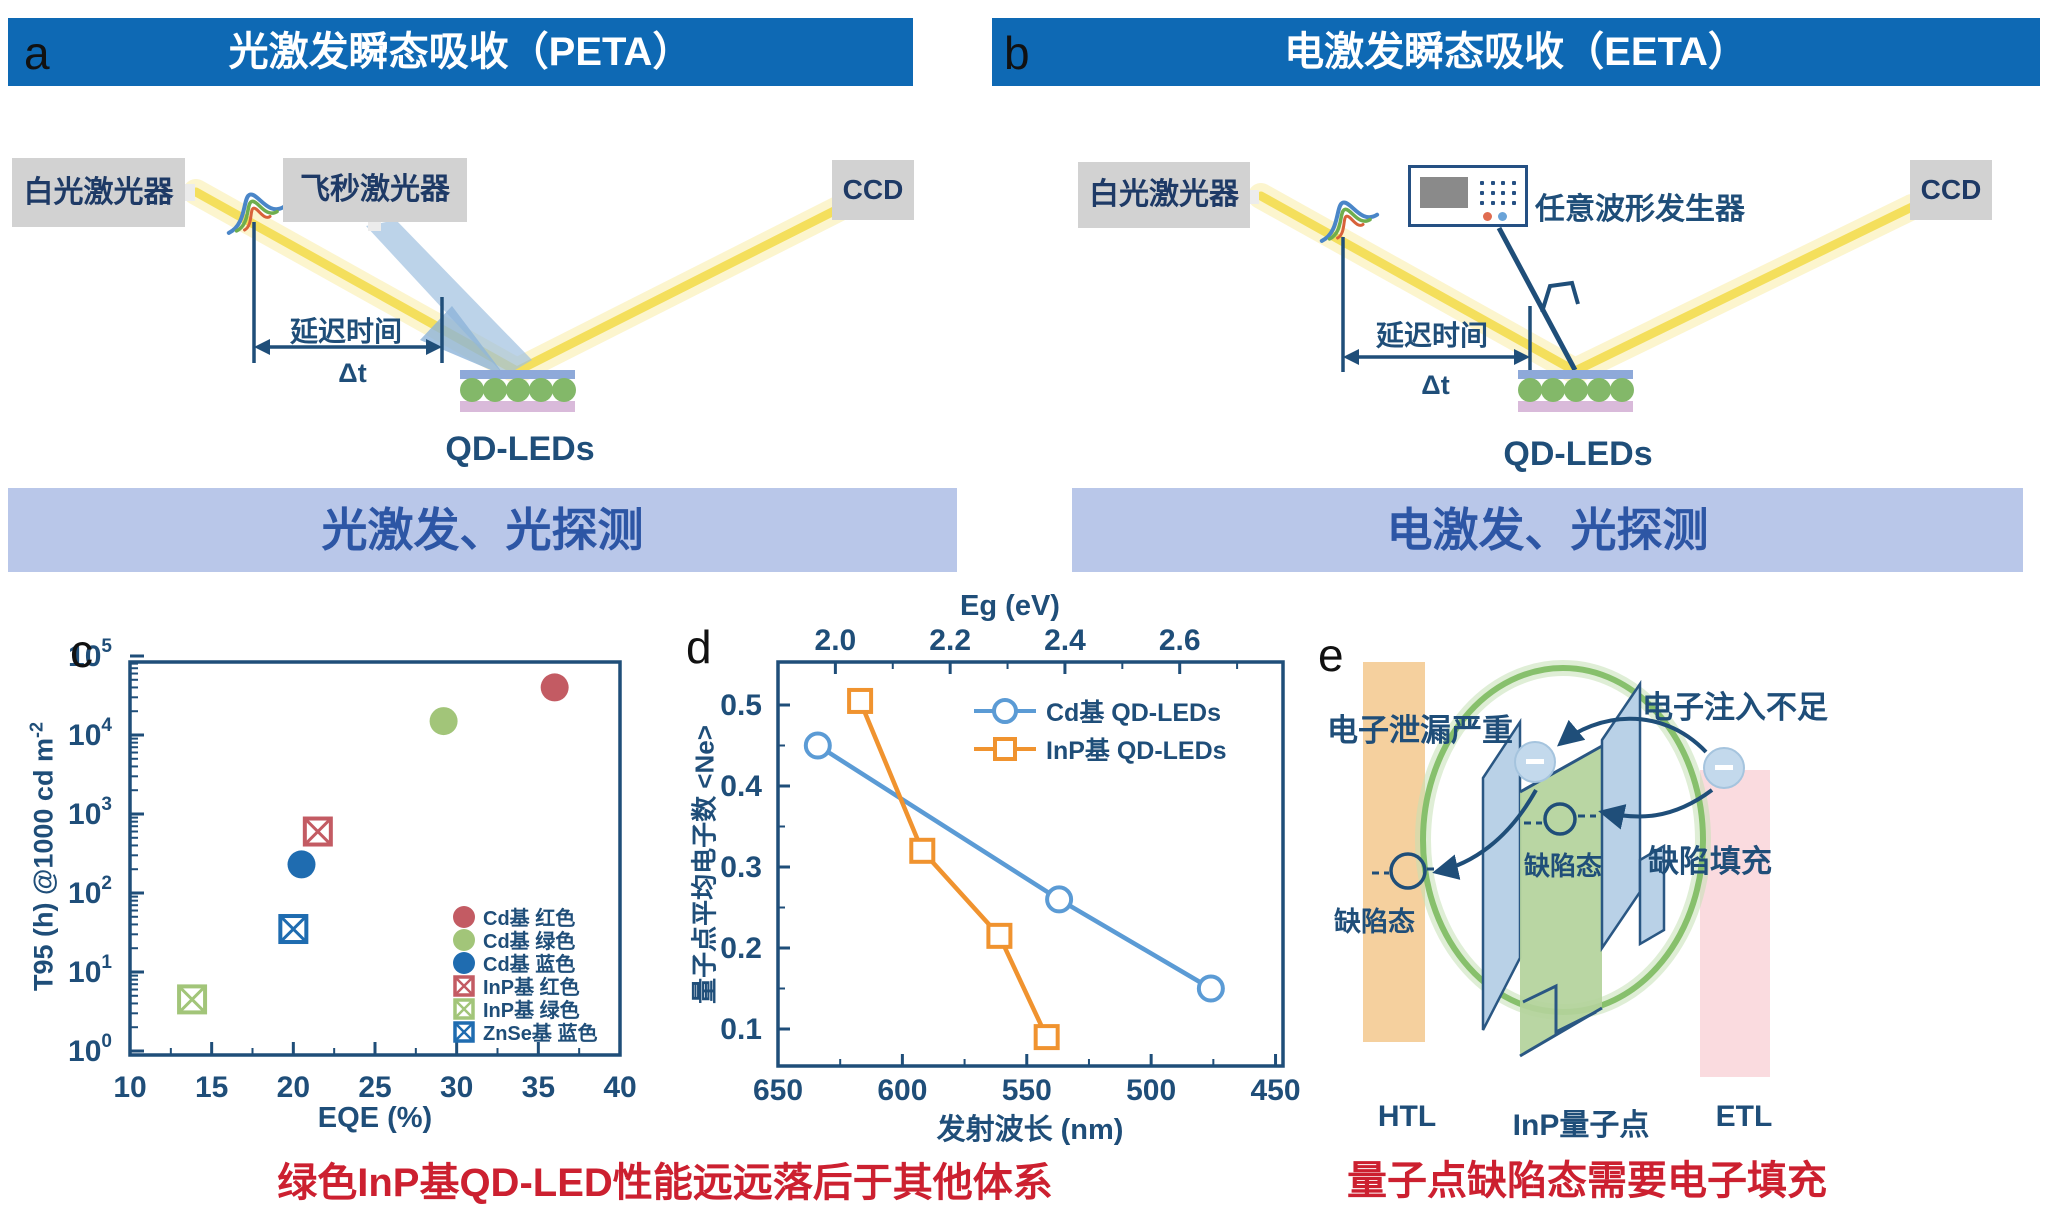 Image resolution: width=2048 pixels, height=1228 pixels. Describe the element at coordinates (741, 705) in the screenshot. I see `chart-d-ytick: 0.5` at that location.